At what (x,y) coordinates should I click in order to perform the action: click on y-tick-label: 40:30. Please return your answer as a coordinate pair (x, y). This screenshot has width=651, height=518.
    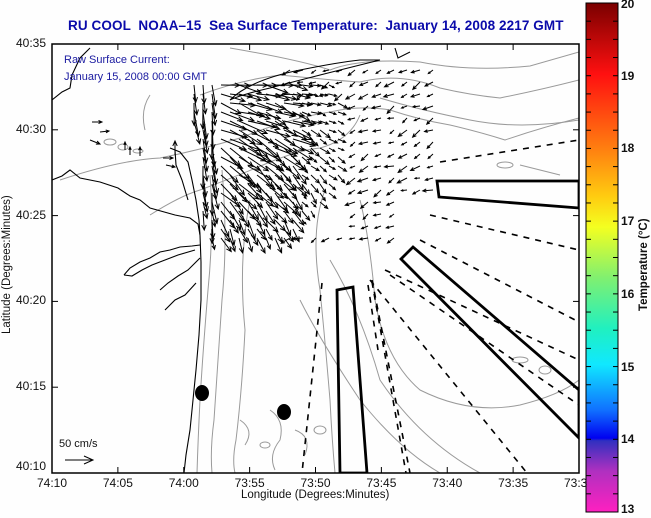
    Looking at the image, I should click on (31, 128).